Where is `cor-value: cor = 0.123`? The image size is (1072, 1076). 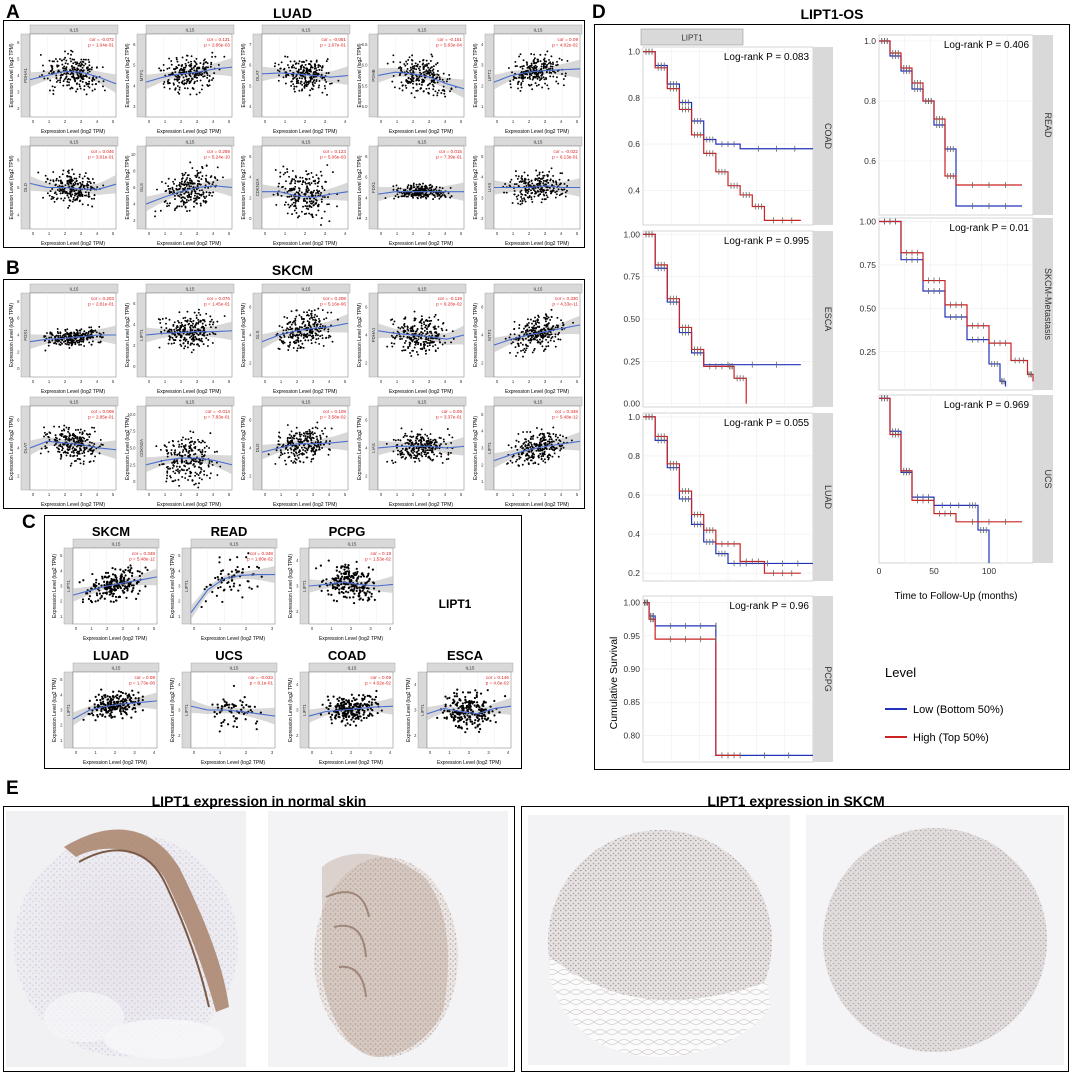
cor-value: cor = 0.123 is located at coordinates (335, 151).